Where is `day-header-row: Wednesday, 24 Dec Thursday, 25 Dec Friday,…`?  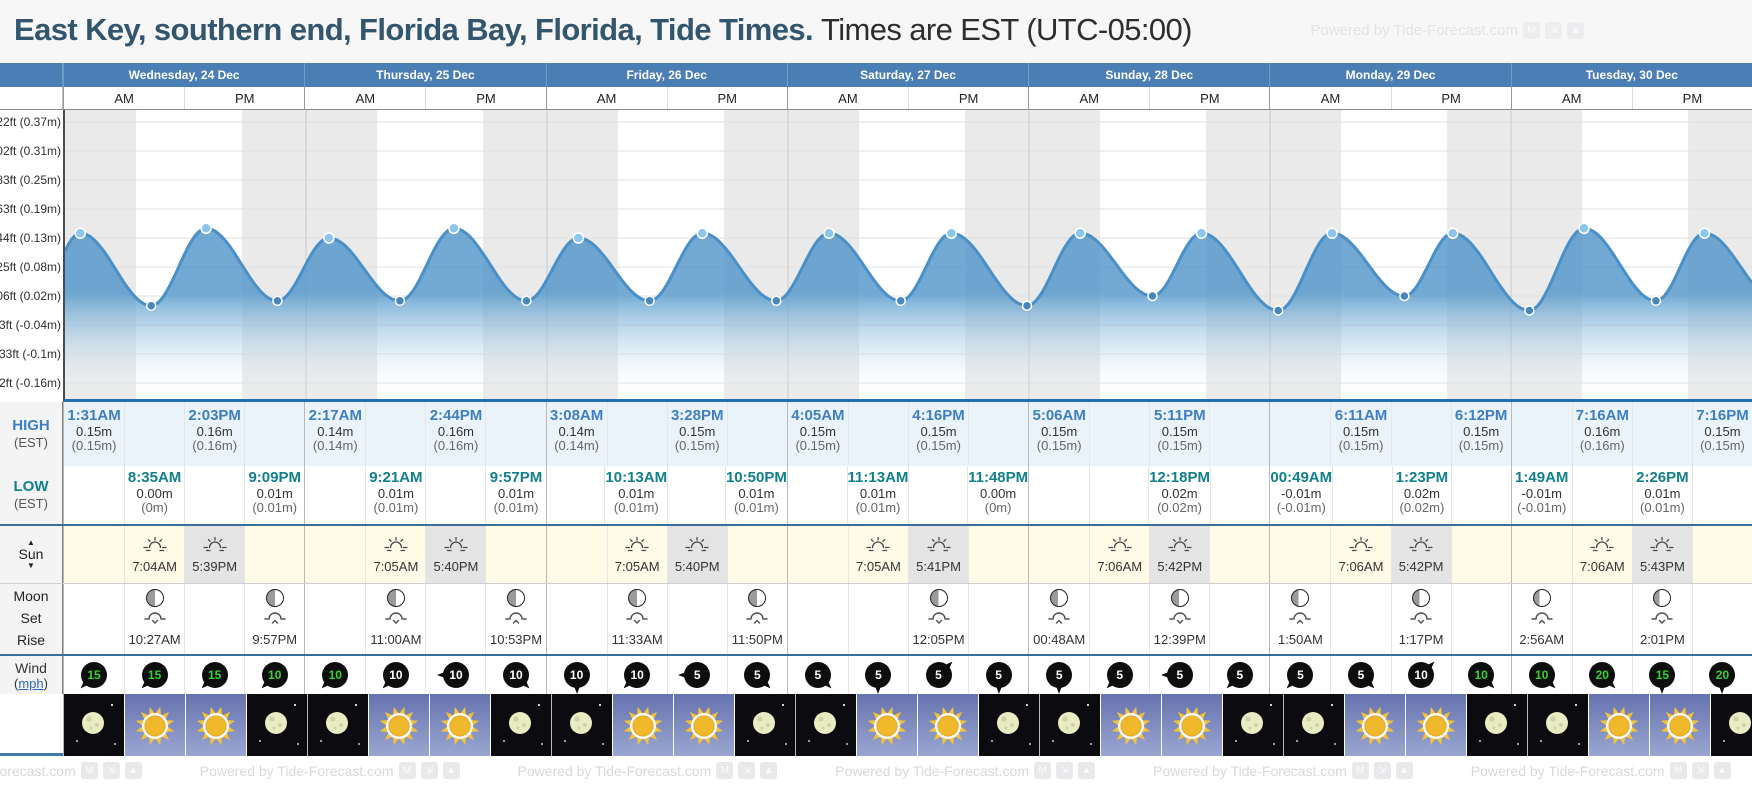 day-header-row: Wednesday, 24 Dec Thursday, 25 Dec Friday,… is located at coordinates (876, 75).